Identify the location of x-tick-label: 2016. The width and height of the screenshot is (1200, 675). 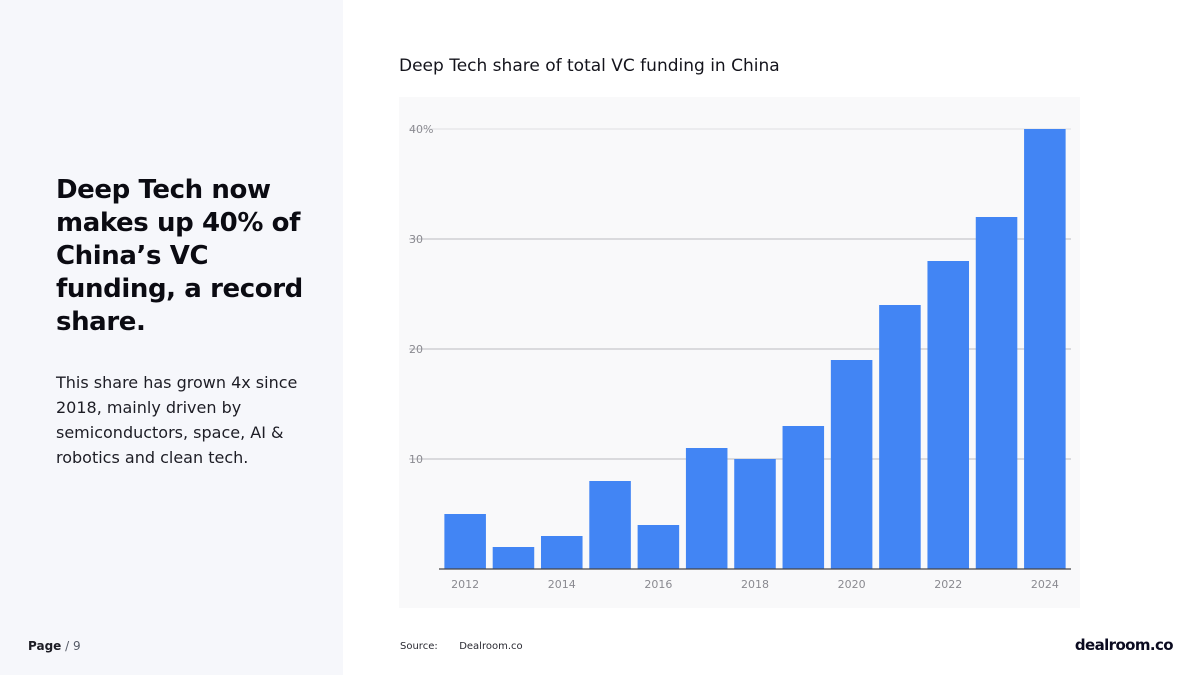
(658, 584).